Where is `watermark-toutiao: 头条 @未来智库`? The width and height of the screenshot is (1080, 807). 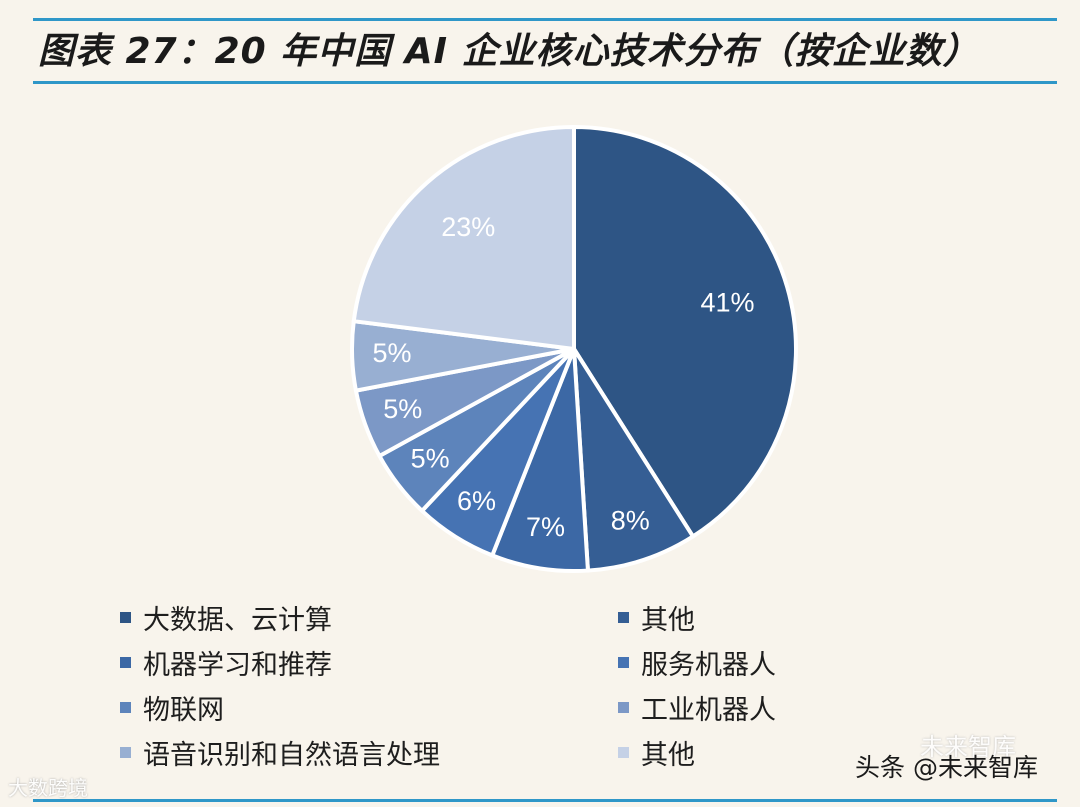
watermark-toutiao: 头条 @未来智库 is located at coordinates (946, 767).